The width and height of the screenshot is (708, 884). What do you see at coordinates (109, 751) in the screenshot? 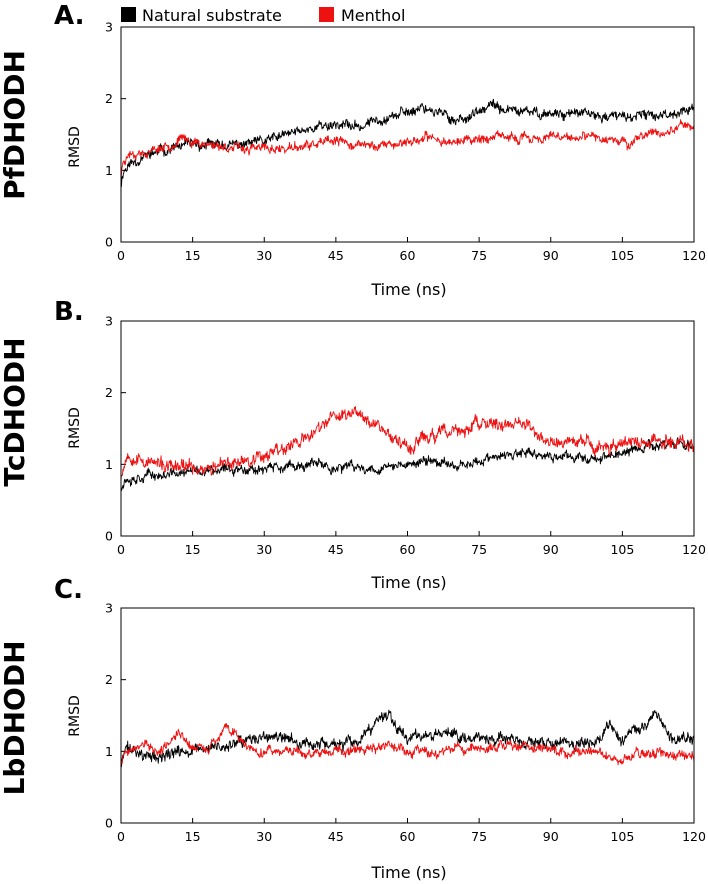
I see `y-tick-label-c: 1` at bounding box center [109, 751].